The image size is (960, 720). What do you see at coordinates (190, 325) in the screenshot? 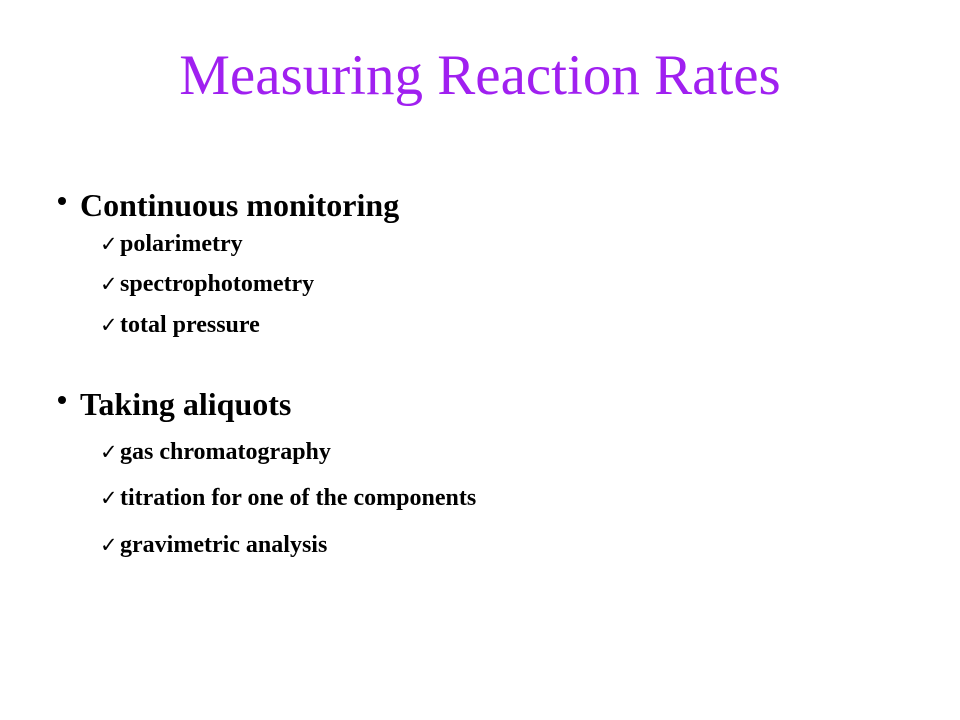
I see `list-item: total pressure` at bounding box center [190, 325].